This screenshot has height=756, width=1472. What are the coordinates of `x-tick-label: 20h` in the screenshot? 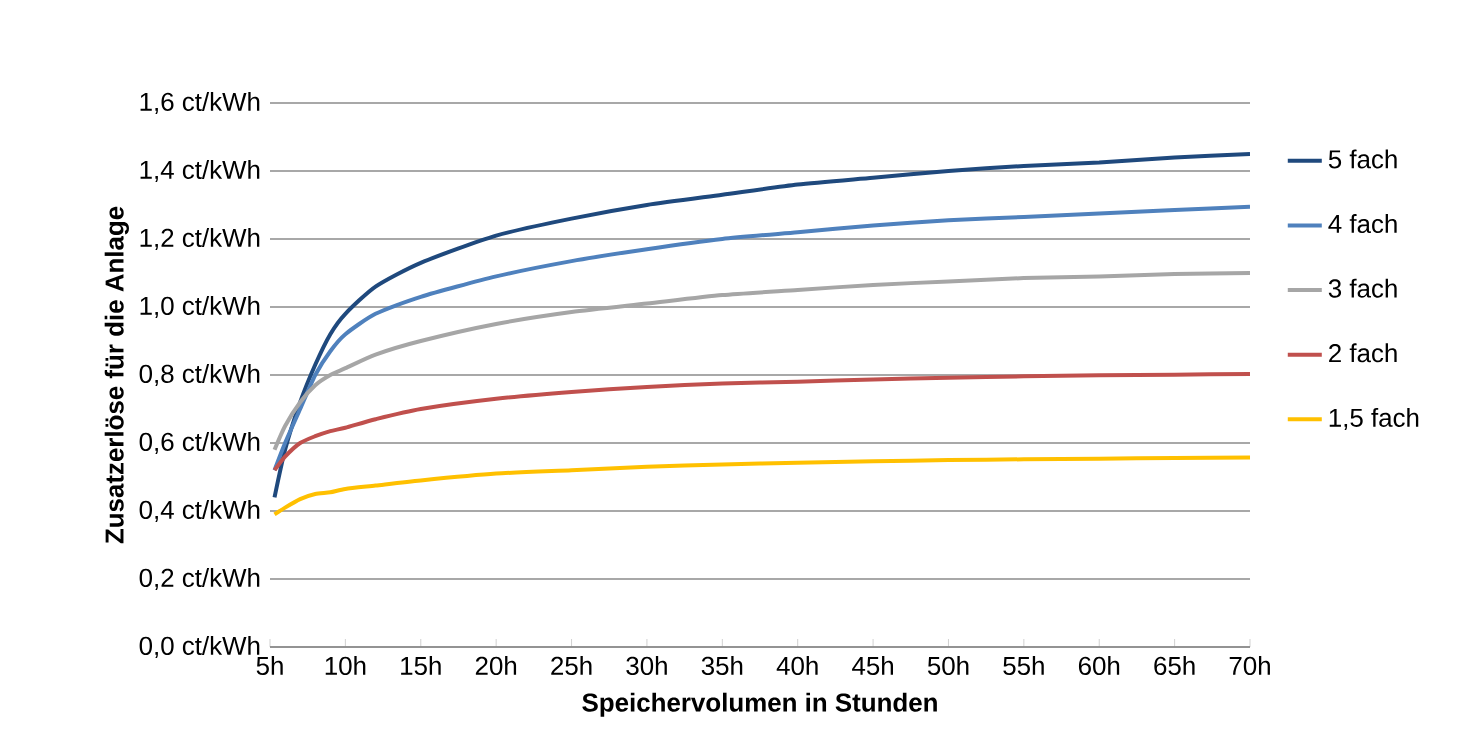 It's located at (496, 666).